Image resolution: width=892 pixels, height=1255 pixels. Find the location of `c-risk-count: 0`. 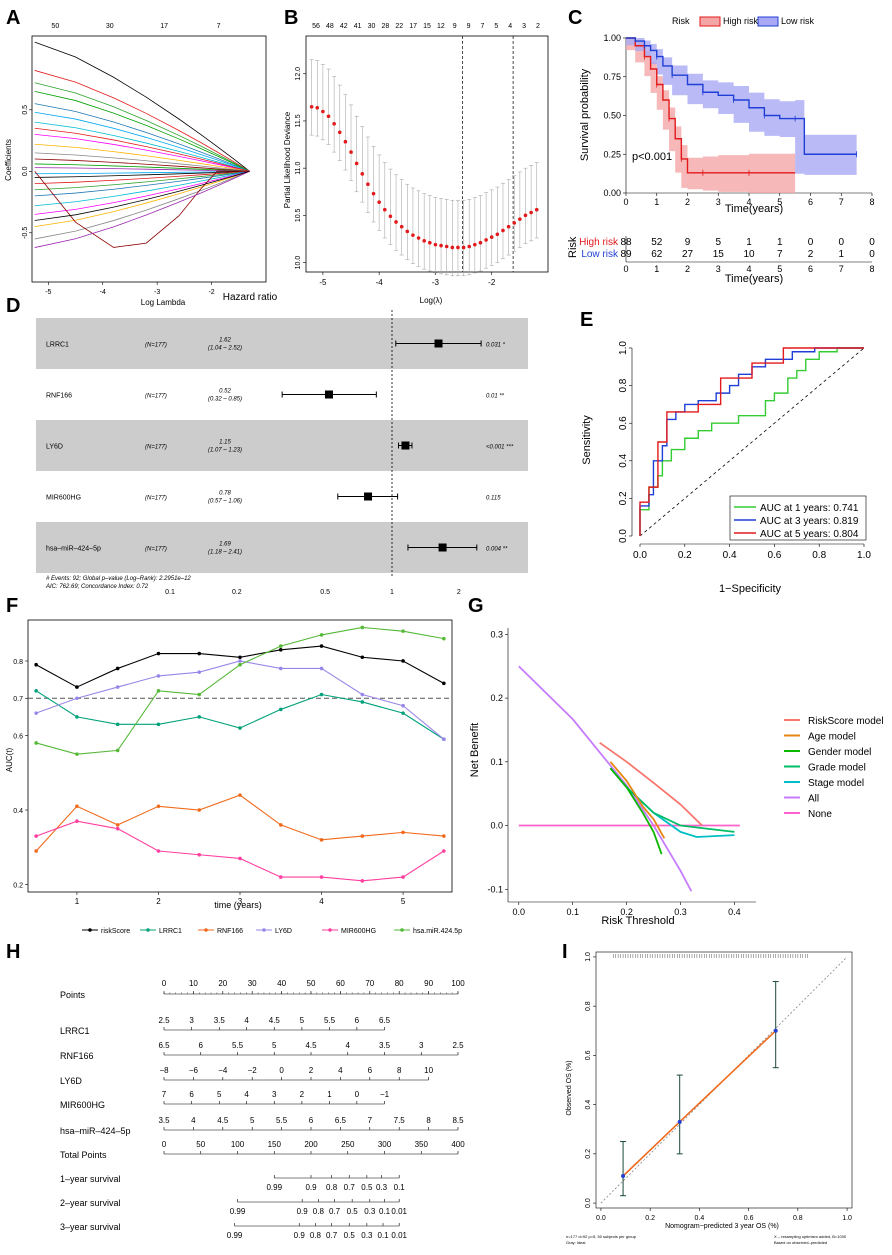

c-risk-count: 0 is located at coordinates (872, 242).